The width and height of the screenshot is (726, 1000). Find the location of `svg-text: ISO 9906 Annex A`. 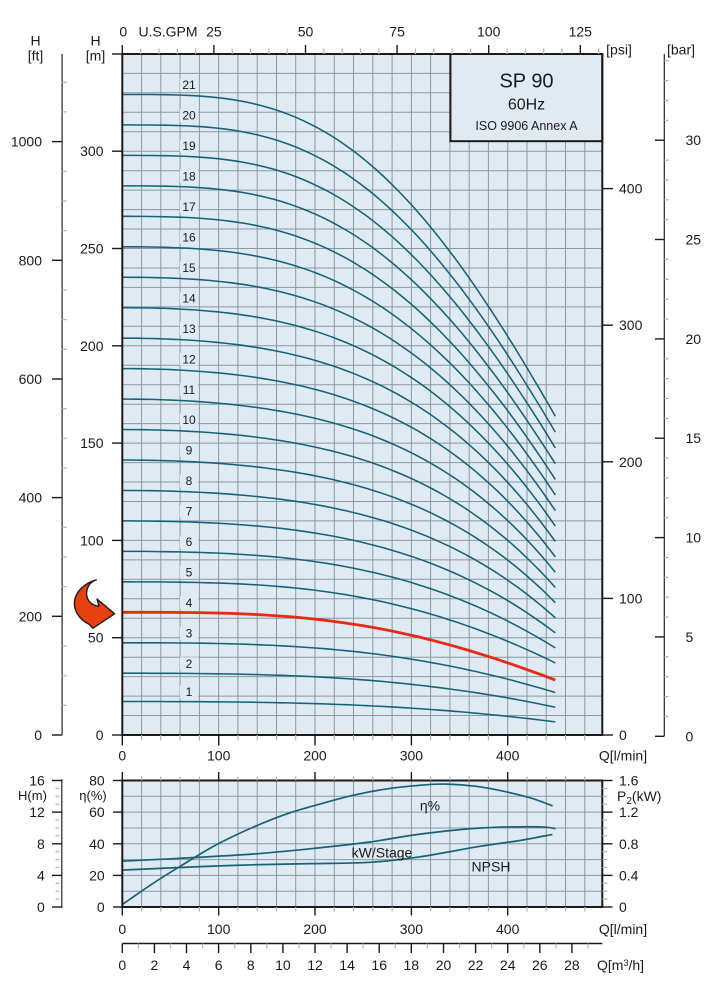

svg-text: ISO 9906 Annex A is located at coordinates (526, 126).